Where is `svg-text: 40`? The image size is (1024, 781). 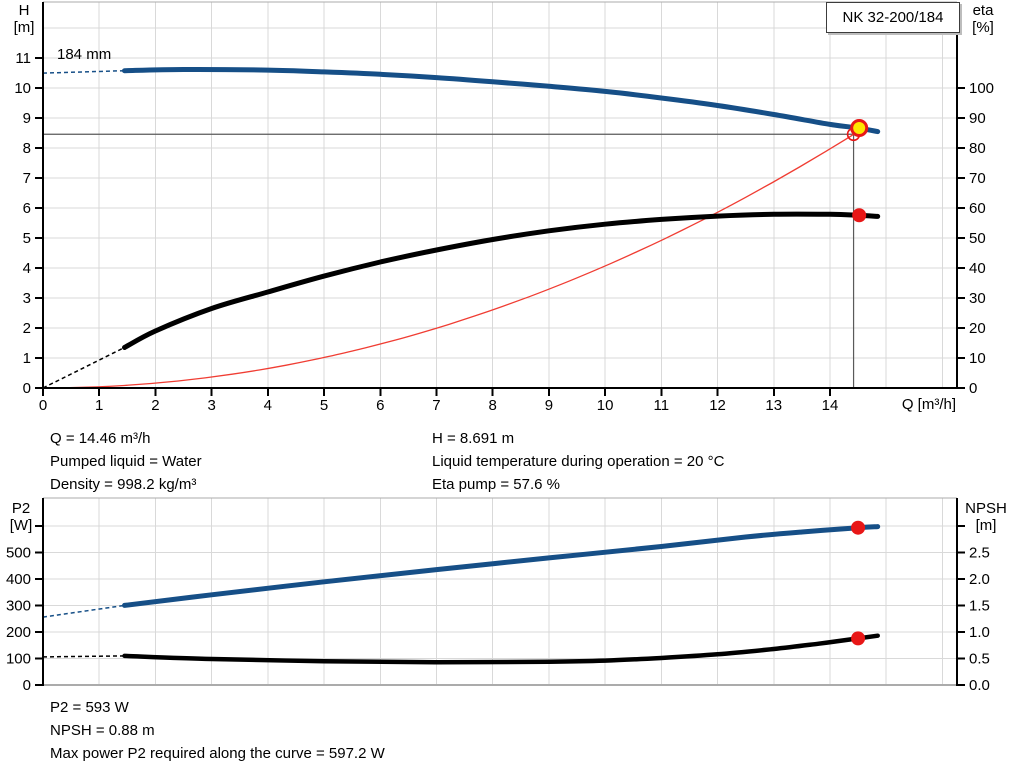
svg-text: 40 is located at coordinates (977, 268).